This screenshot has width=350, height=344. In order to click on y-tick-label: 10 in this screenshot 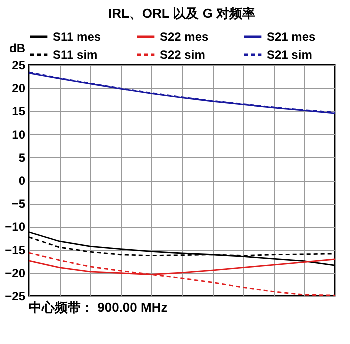, I will do `click(19, 135)`.